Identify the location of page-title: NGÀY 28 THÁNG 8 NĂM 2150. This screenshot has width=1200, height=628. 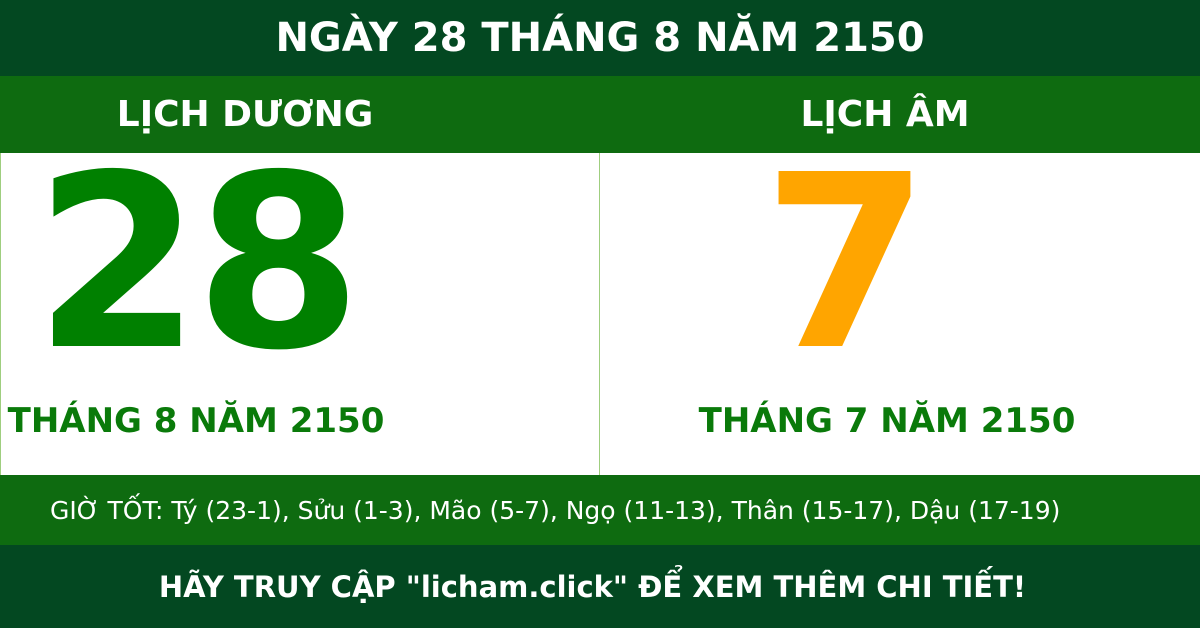
(600, 38).